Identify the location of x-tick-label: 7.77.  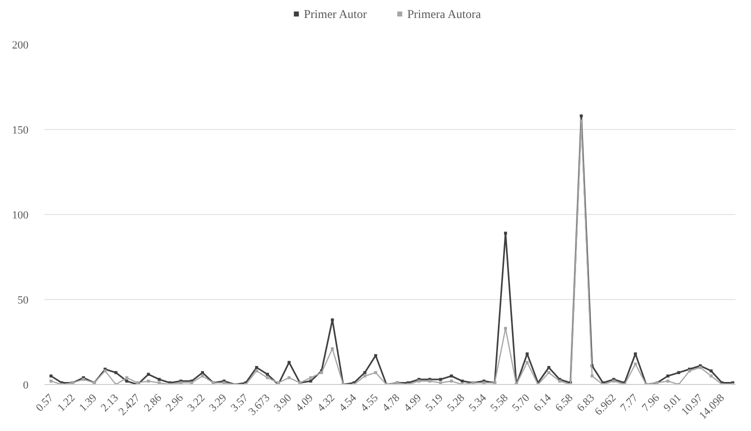
(629, 403).